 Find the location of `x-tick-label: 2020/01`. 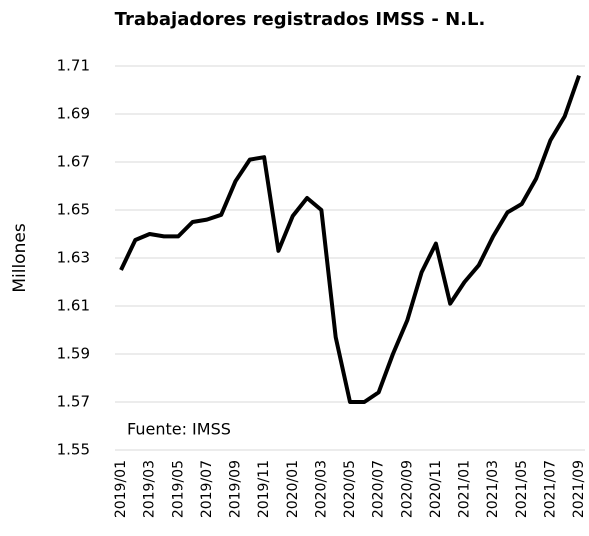

x-tick-label: 2020/01 is located at coordinates (293, 489).